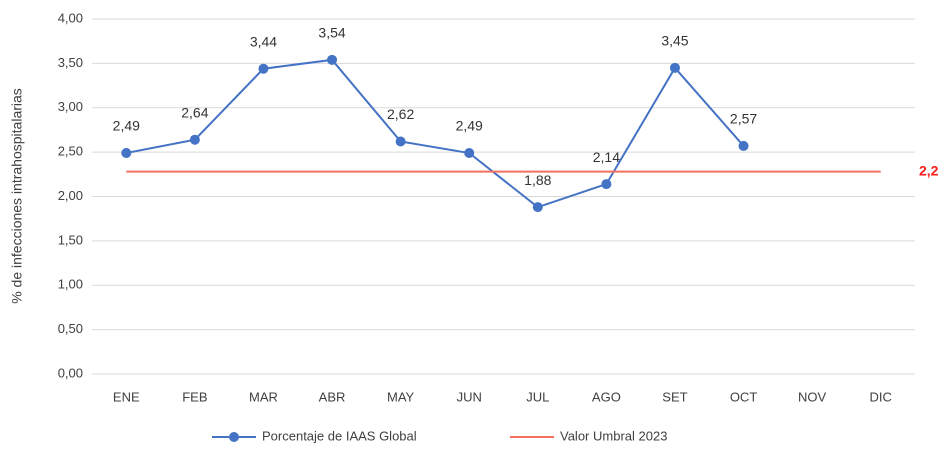  I want to click on x-tick-label: DIC, so click(881, 396).